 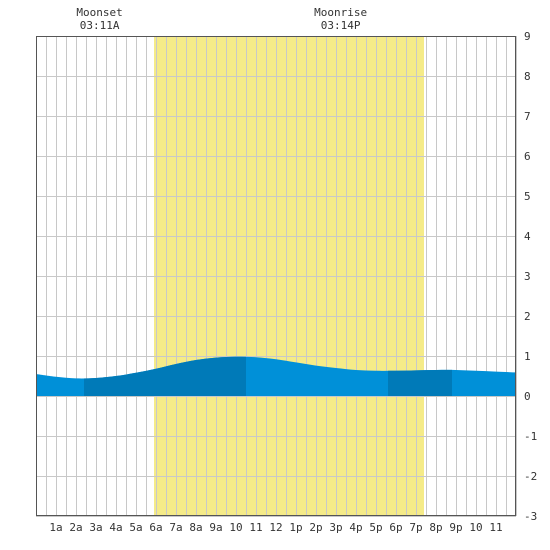 I want to click on x-tick-label: 2a, so click(x=75, y=527).